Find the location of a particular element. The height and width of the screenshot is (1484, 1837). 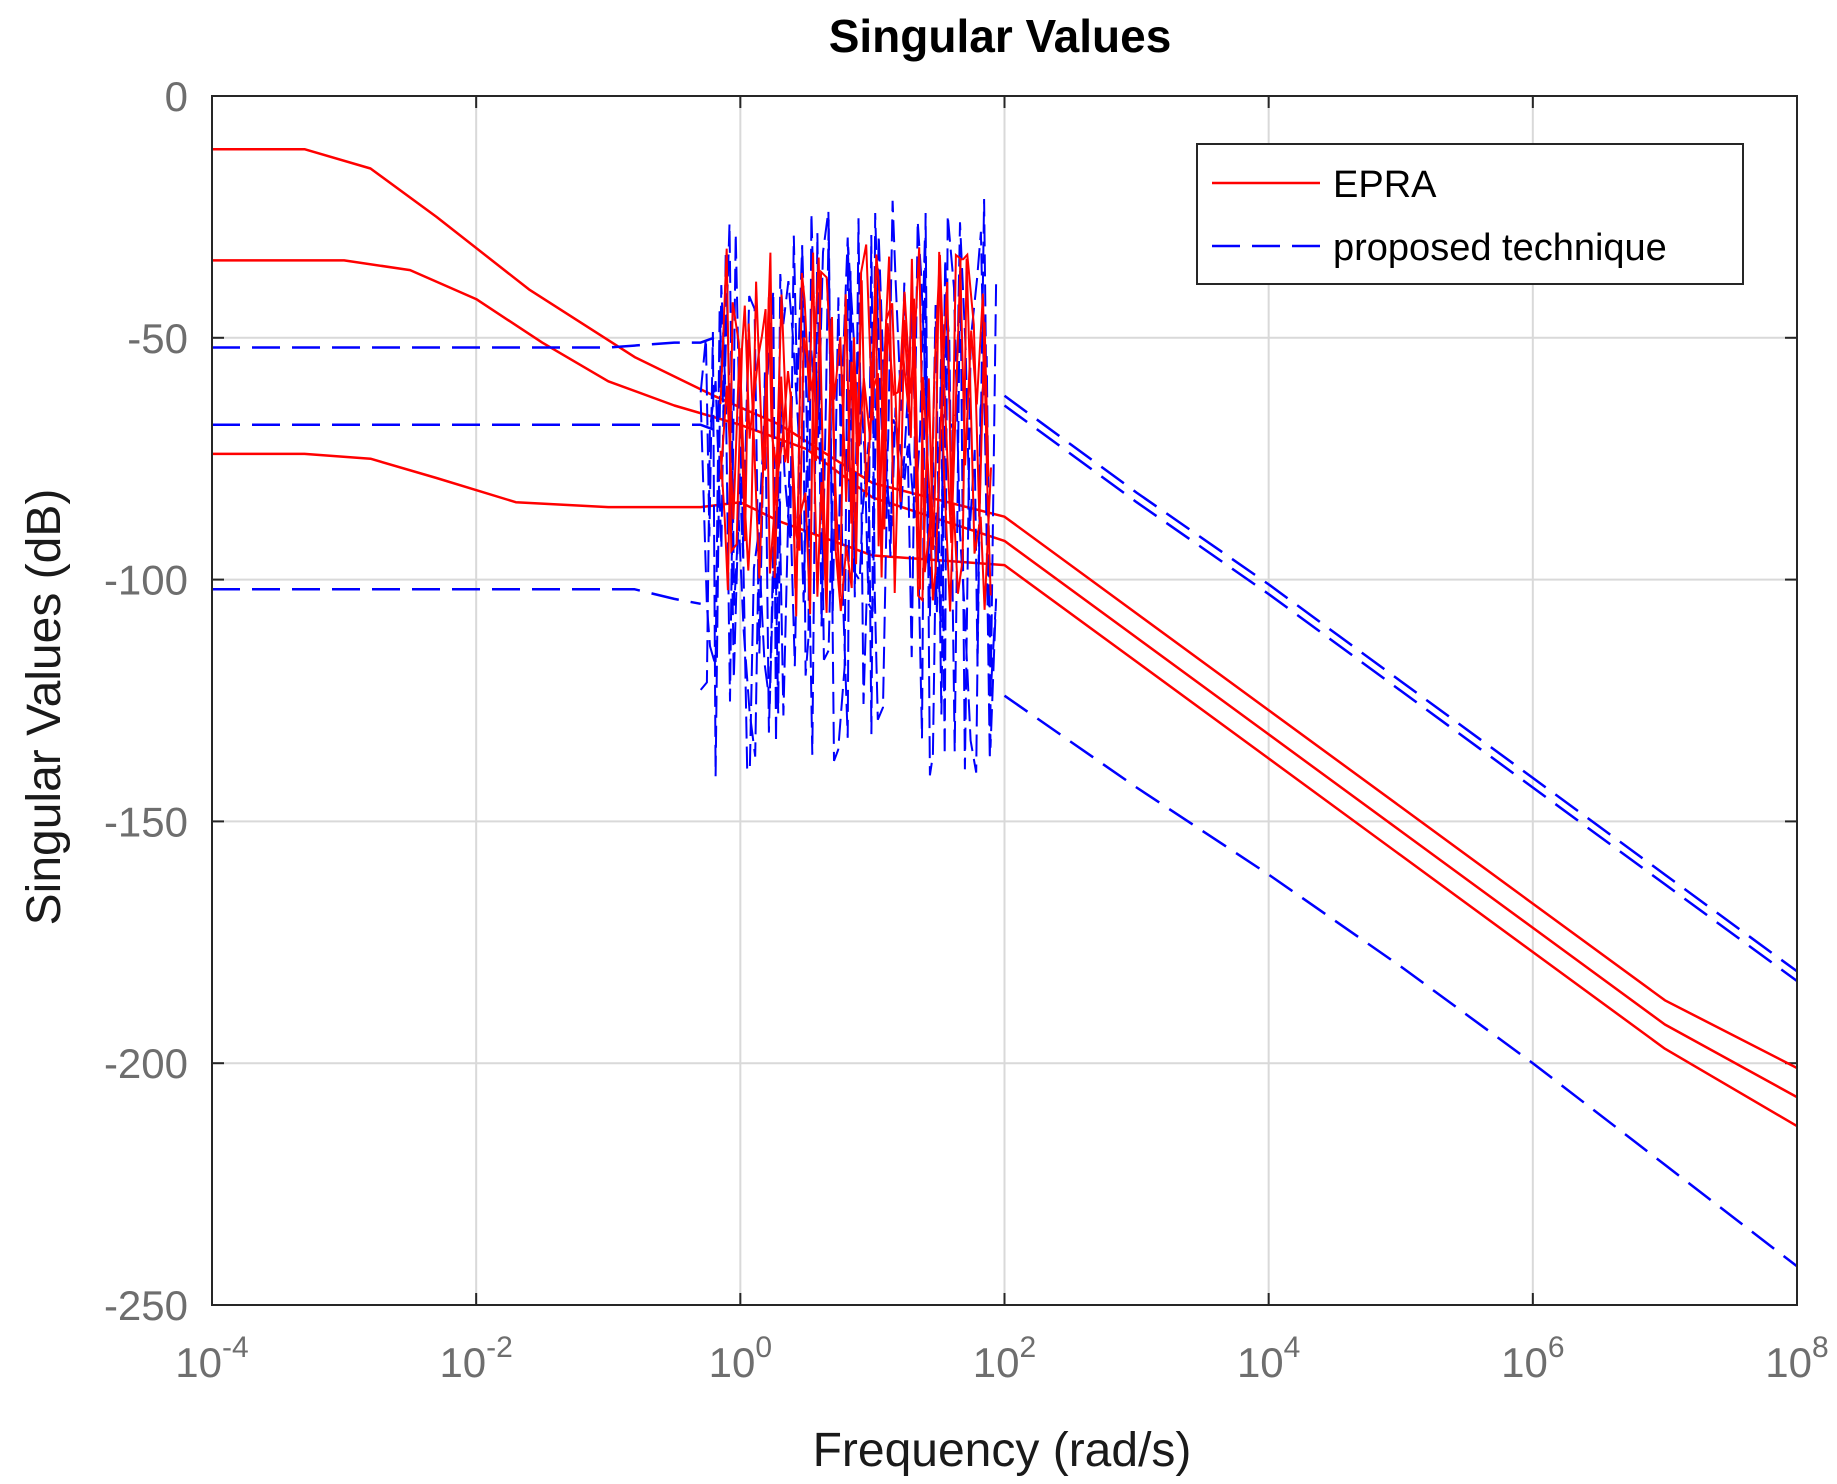

y-tick-label: -200 is located at coordinates (146, 1063).